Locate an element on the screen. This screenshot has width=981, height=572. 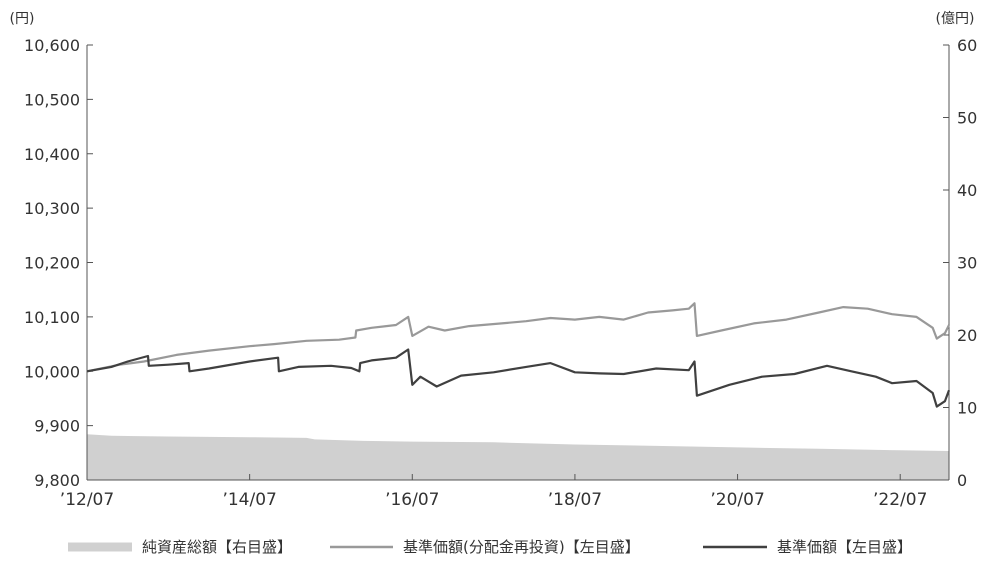
right-tick-label: 10 is located at coordinates (967, 408).